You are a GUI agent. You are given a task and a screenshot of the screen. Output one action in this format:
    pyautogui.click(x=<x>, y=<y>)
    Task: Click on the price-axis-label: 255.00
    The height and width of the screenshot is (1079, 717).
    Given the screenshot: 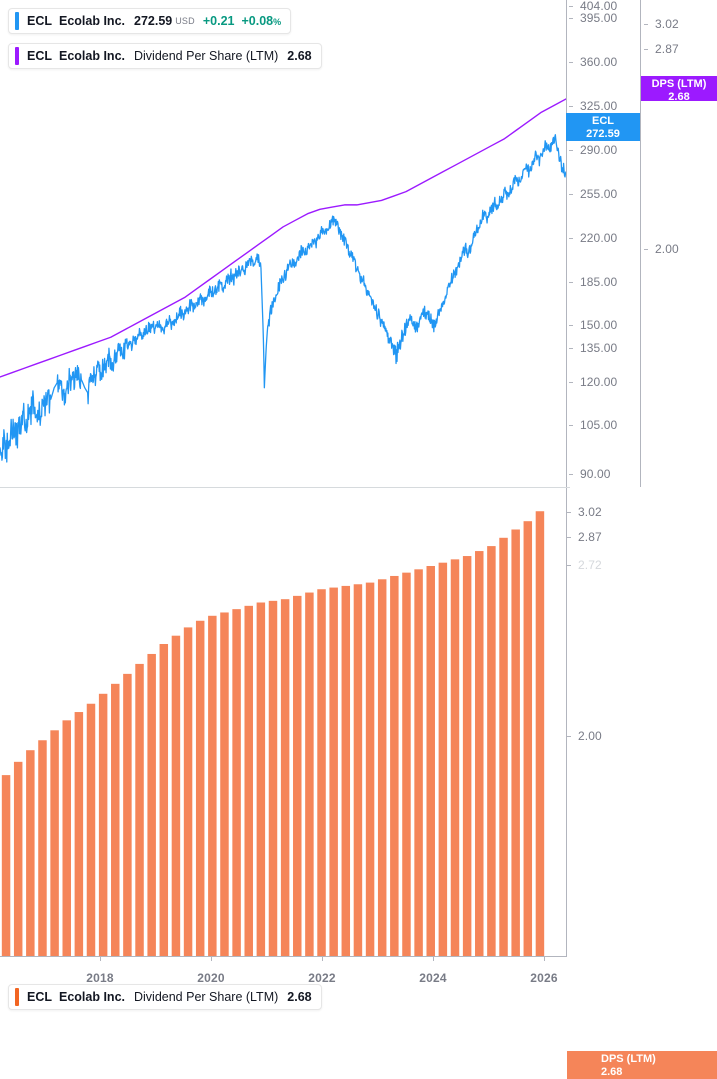 What is the action you would take?
    pyautogui.click(x=599, y=194)
    